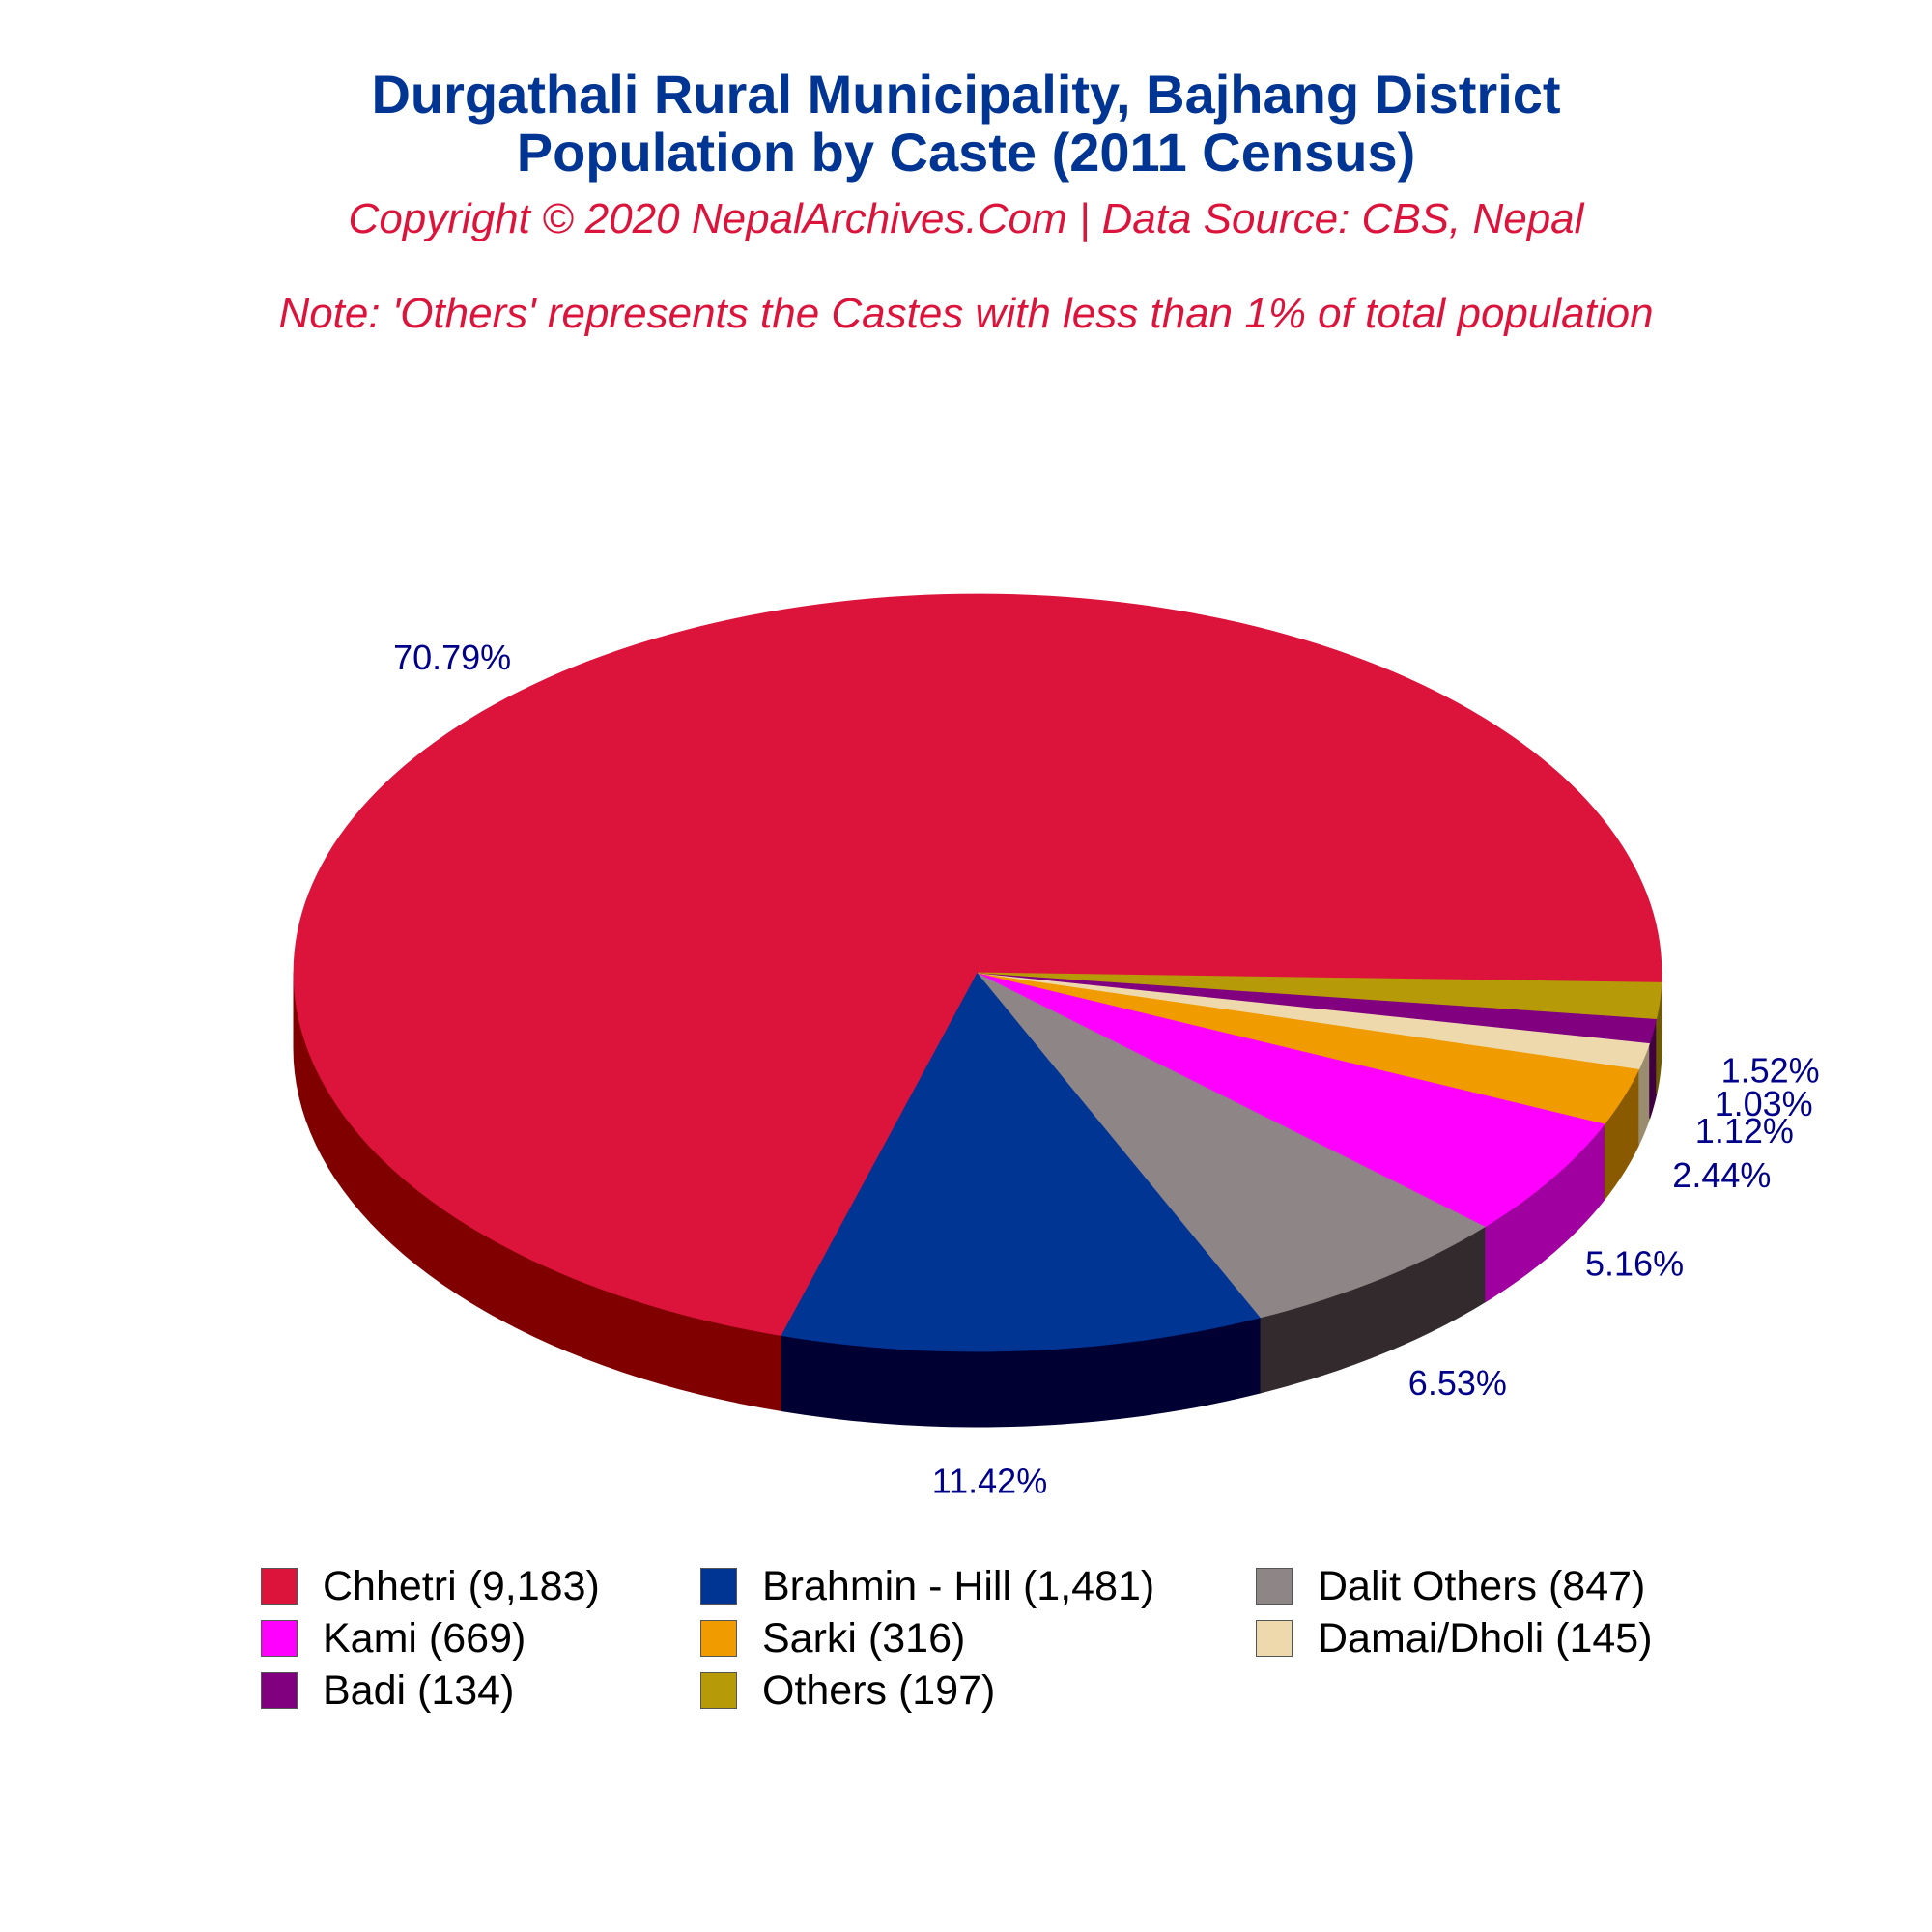 This screenshot has height=1932, width=1932. I want to click on pie-label-damai-dholi: 1.12%, so click(1744, 1131).